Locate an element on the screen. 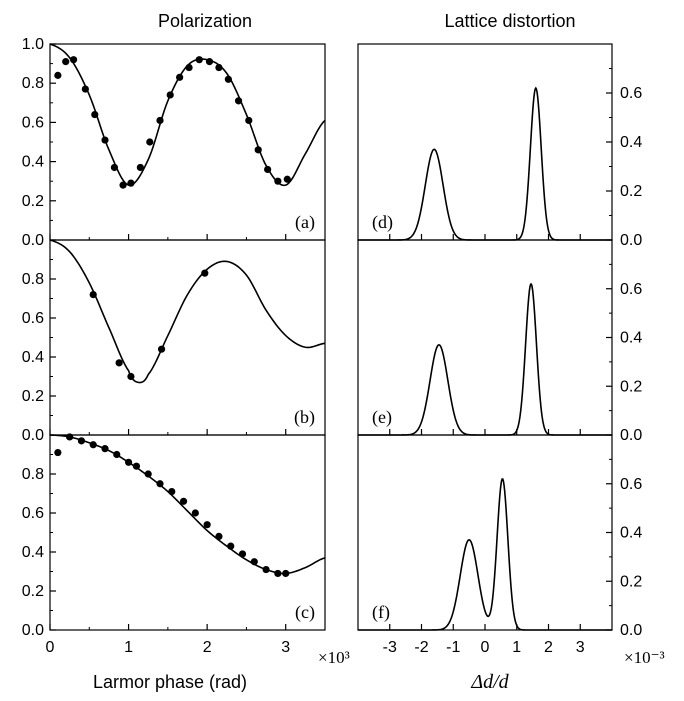 The height and width of the screenshot is (701, 684). panel-label: (f) is located at coordinates (381, 612).